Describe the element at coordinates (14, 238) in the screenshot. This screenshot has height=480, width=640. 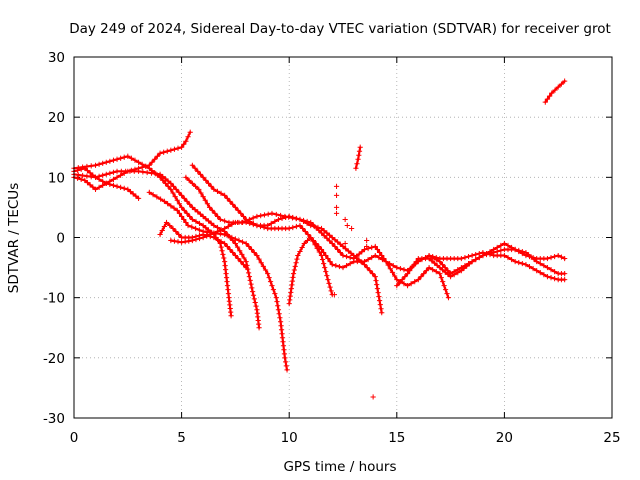
I see `y-axis-label: SDTVAR / TECUs` at that location.